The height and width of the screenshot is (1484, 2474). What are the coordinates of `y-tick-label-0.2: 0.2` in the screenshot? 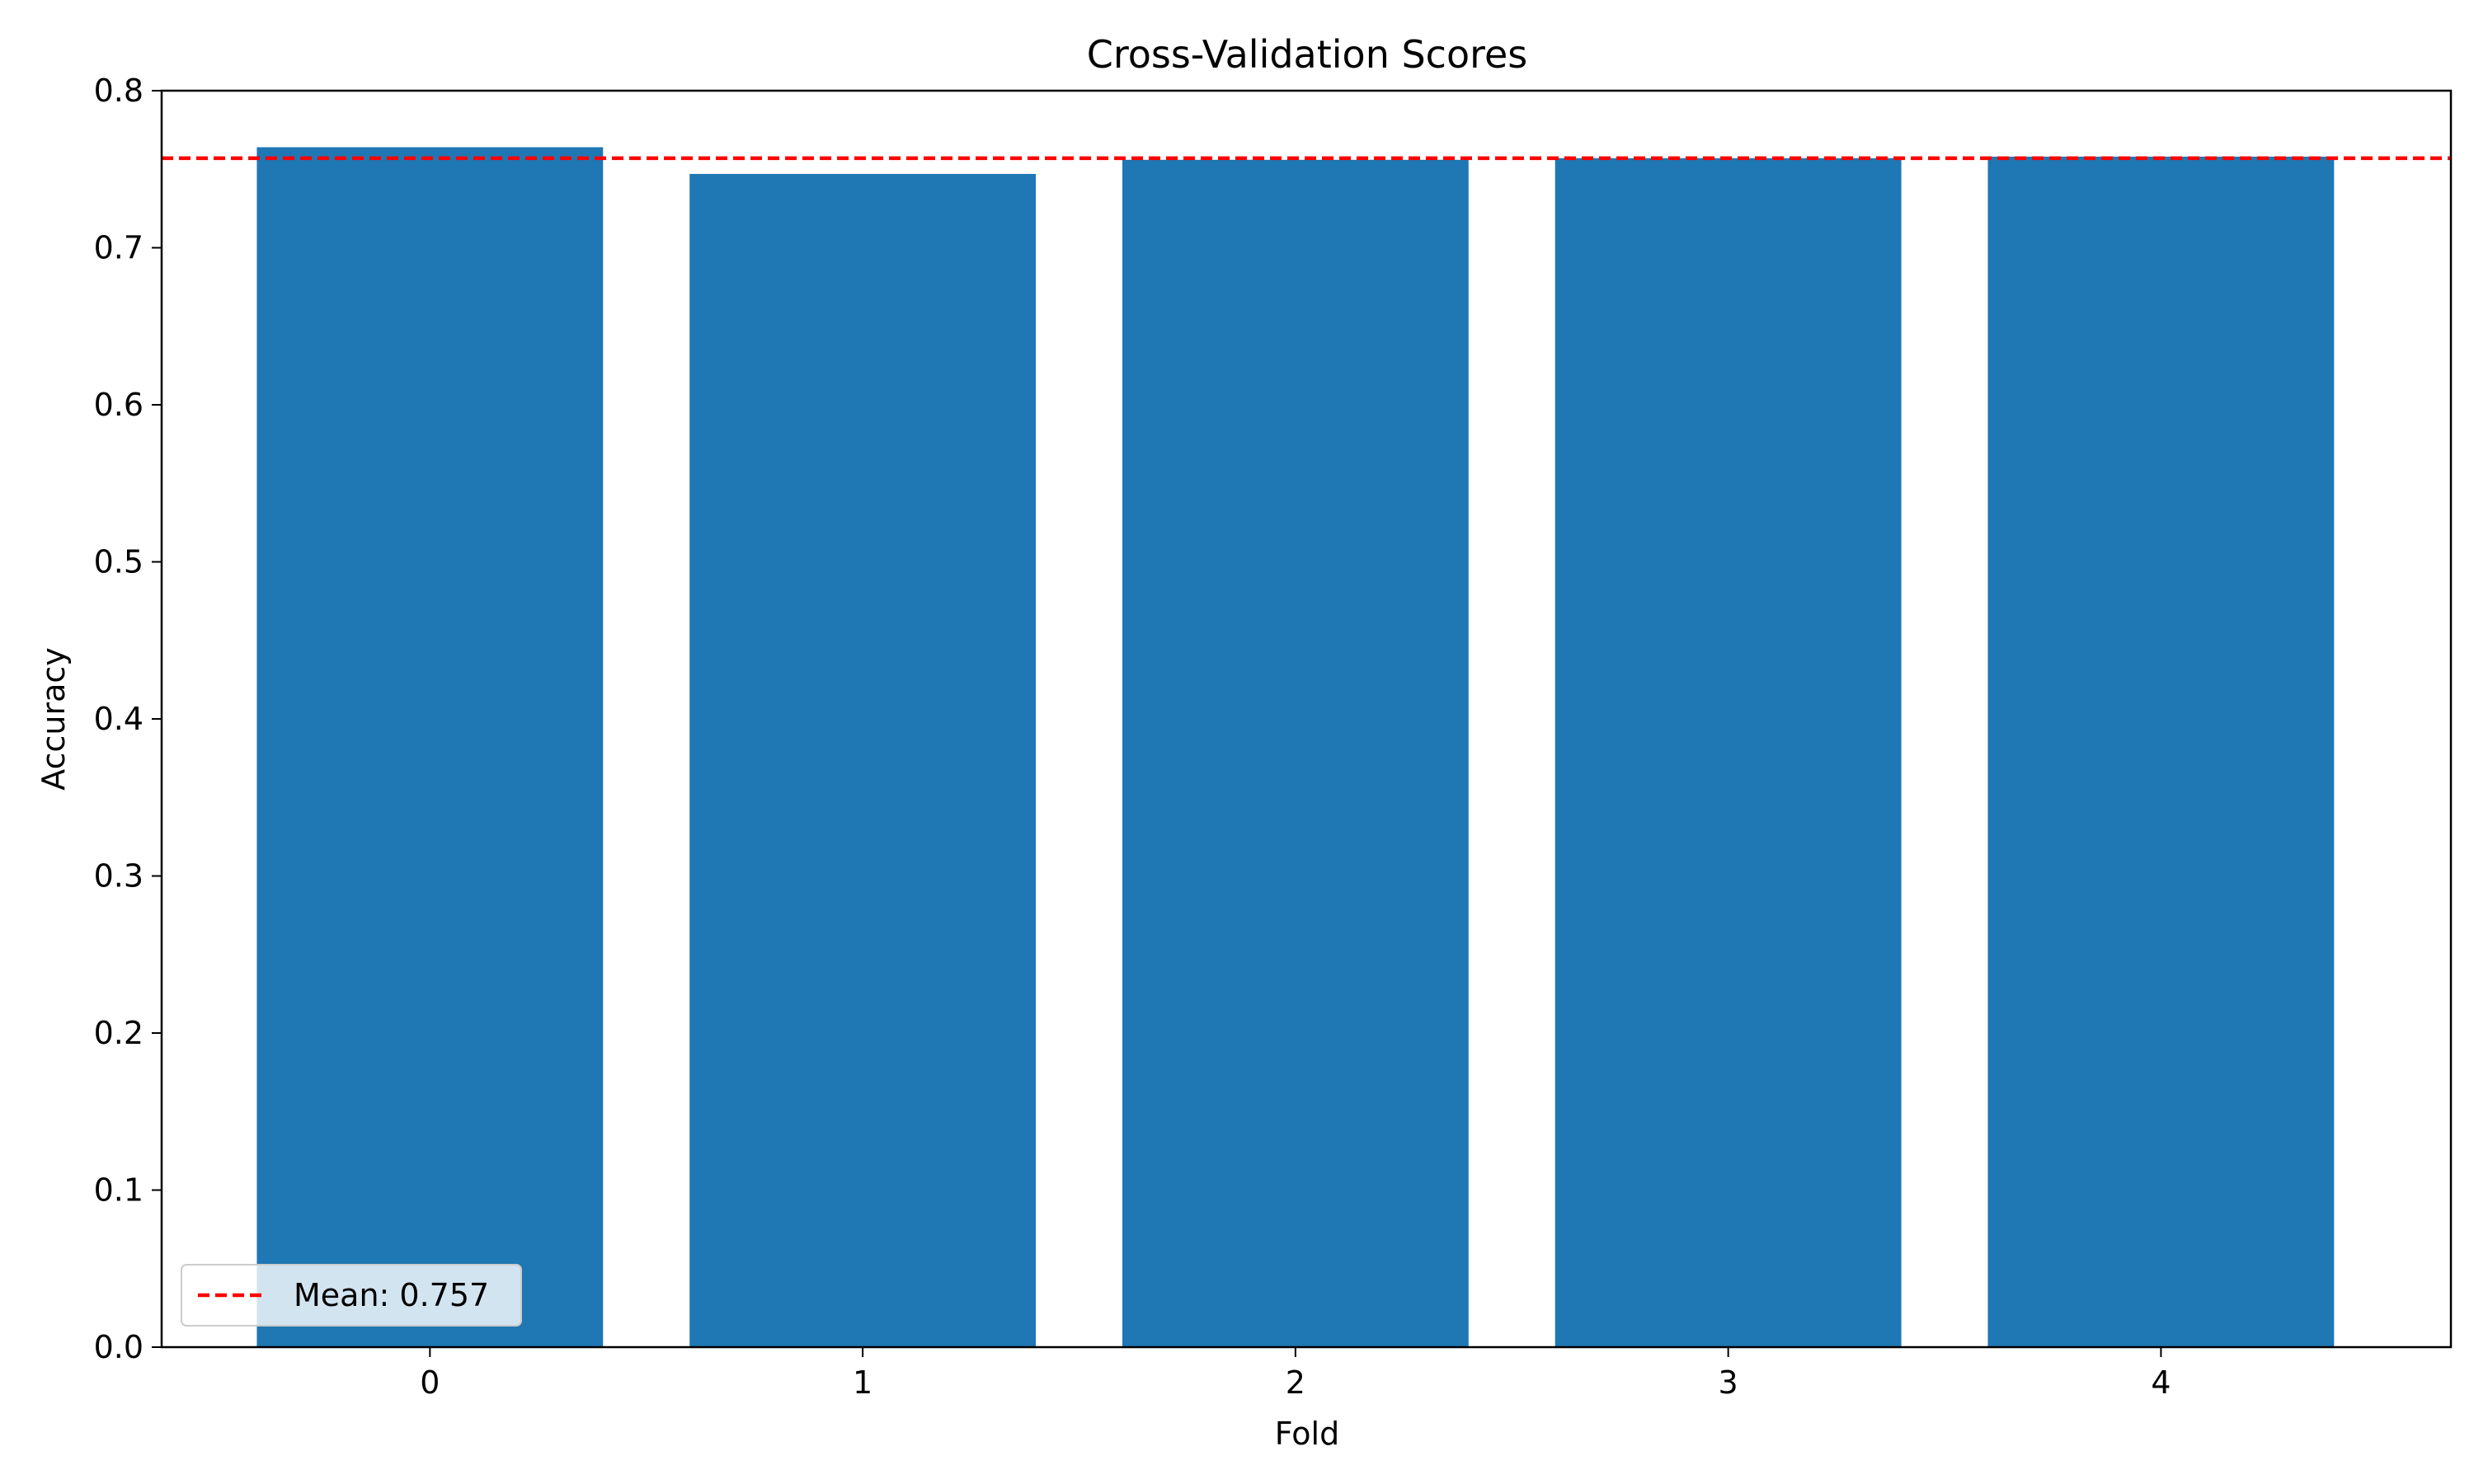 It's located at (118, 1033).